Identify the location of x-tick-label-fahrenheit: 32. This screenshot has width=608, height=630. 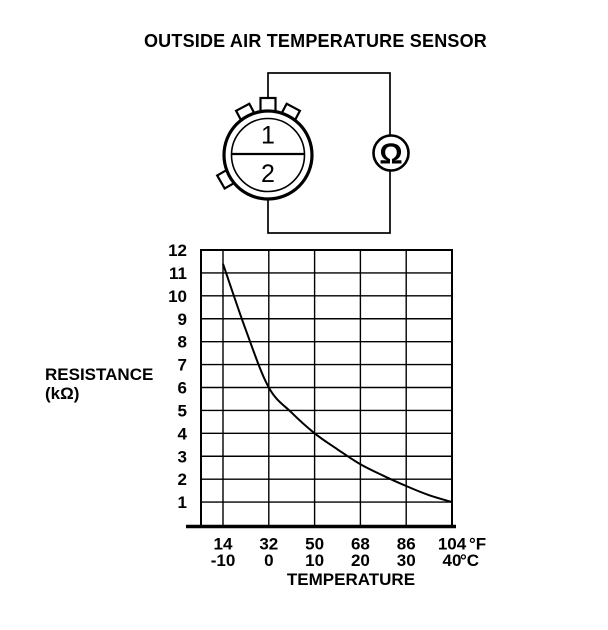
(268, 544).